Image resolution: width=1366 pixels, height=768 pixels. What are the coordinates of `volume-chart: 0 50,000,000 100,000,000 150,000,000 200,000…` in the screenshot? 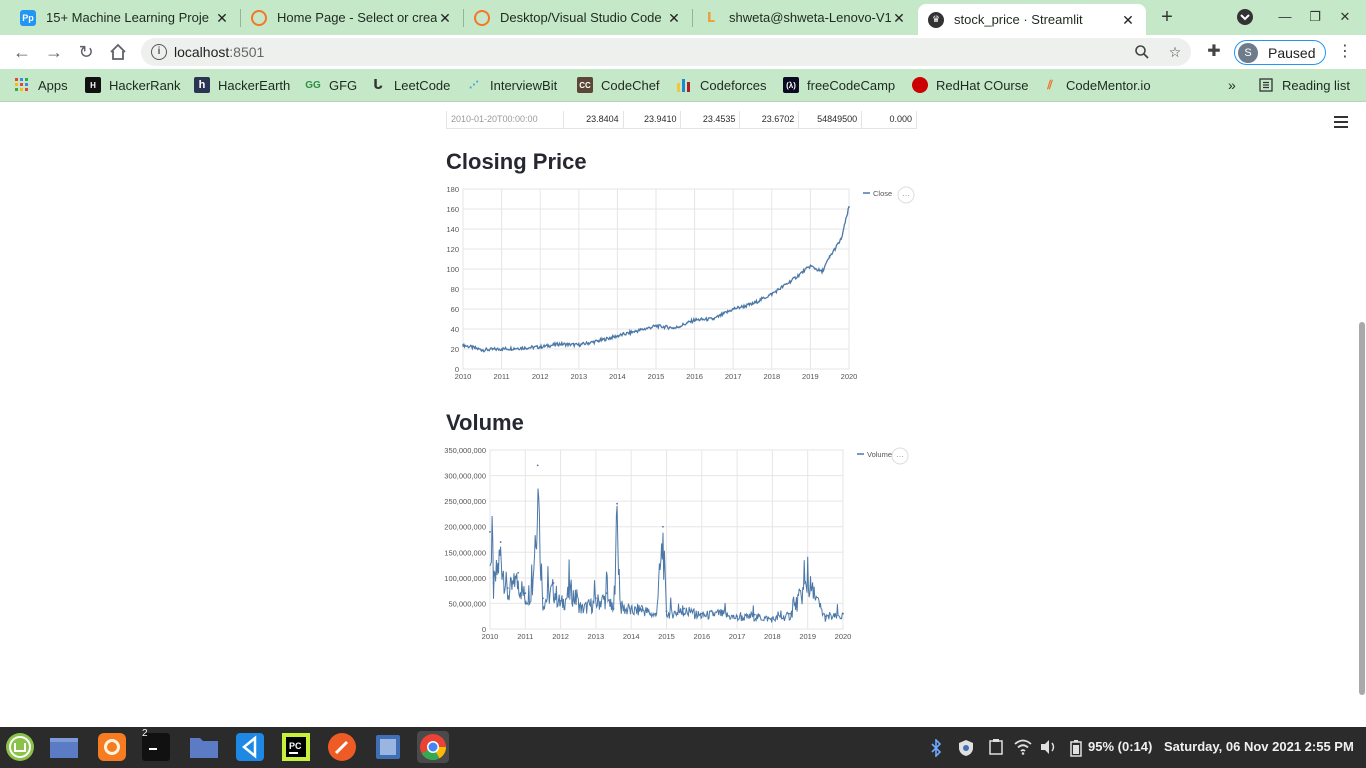 It's located at (680, 545).